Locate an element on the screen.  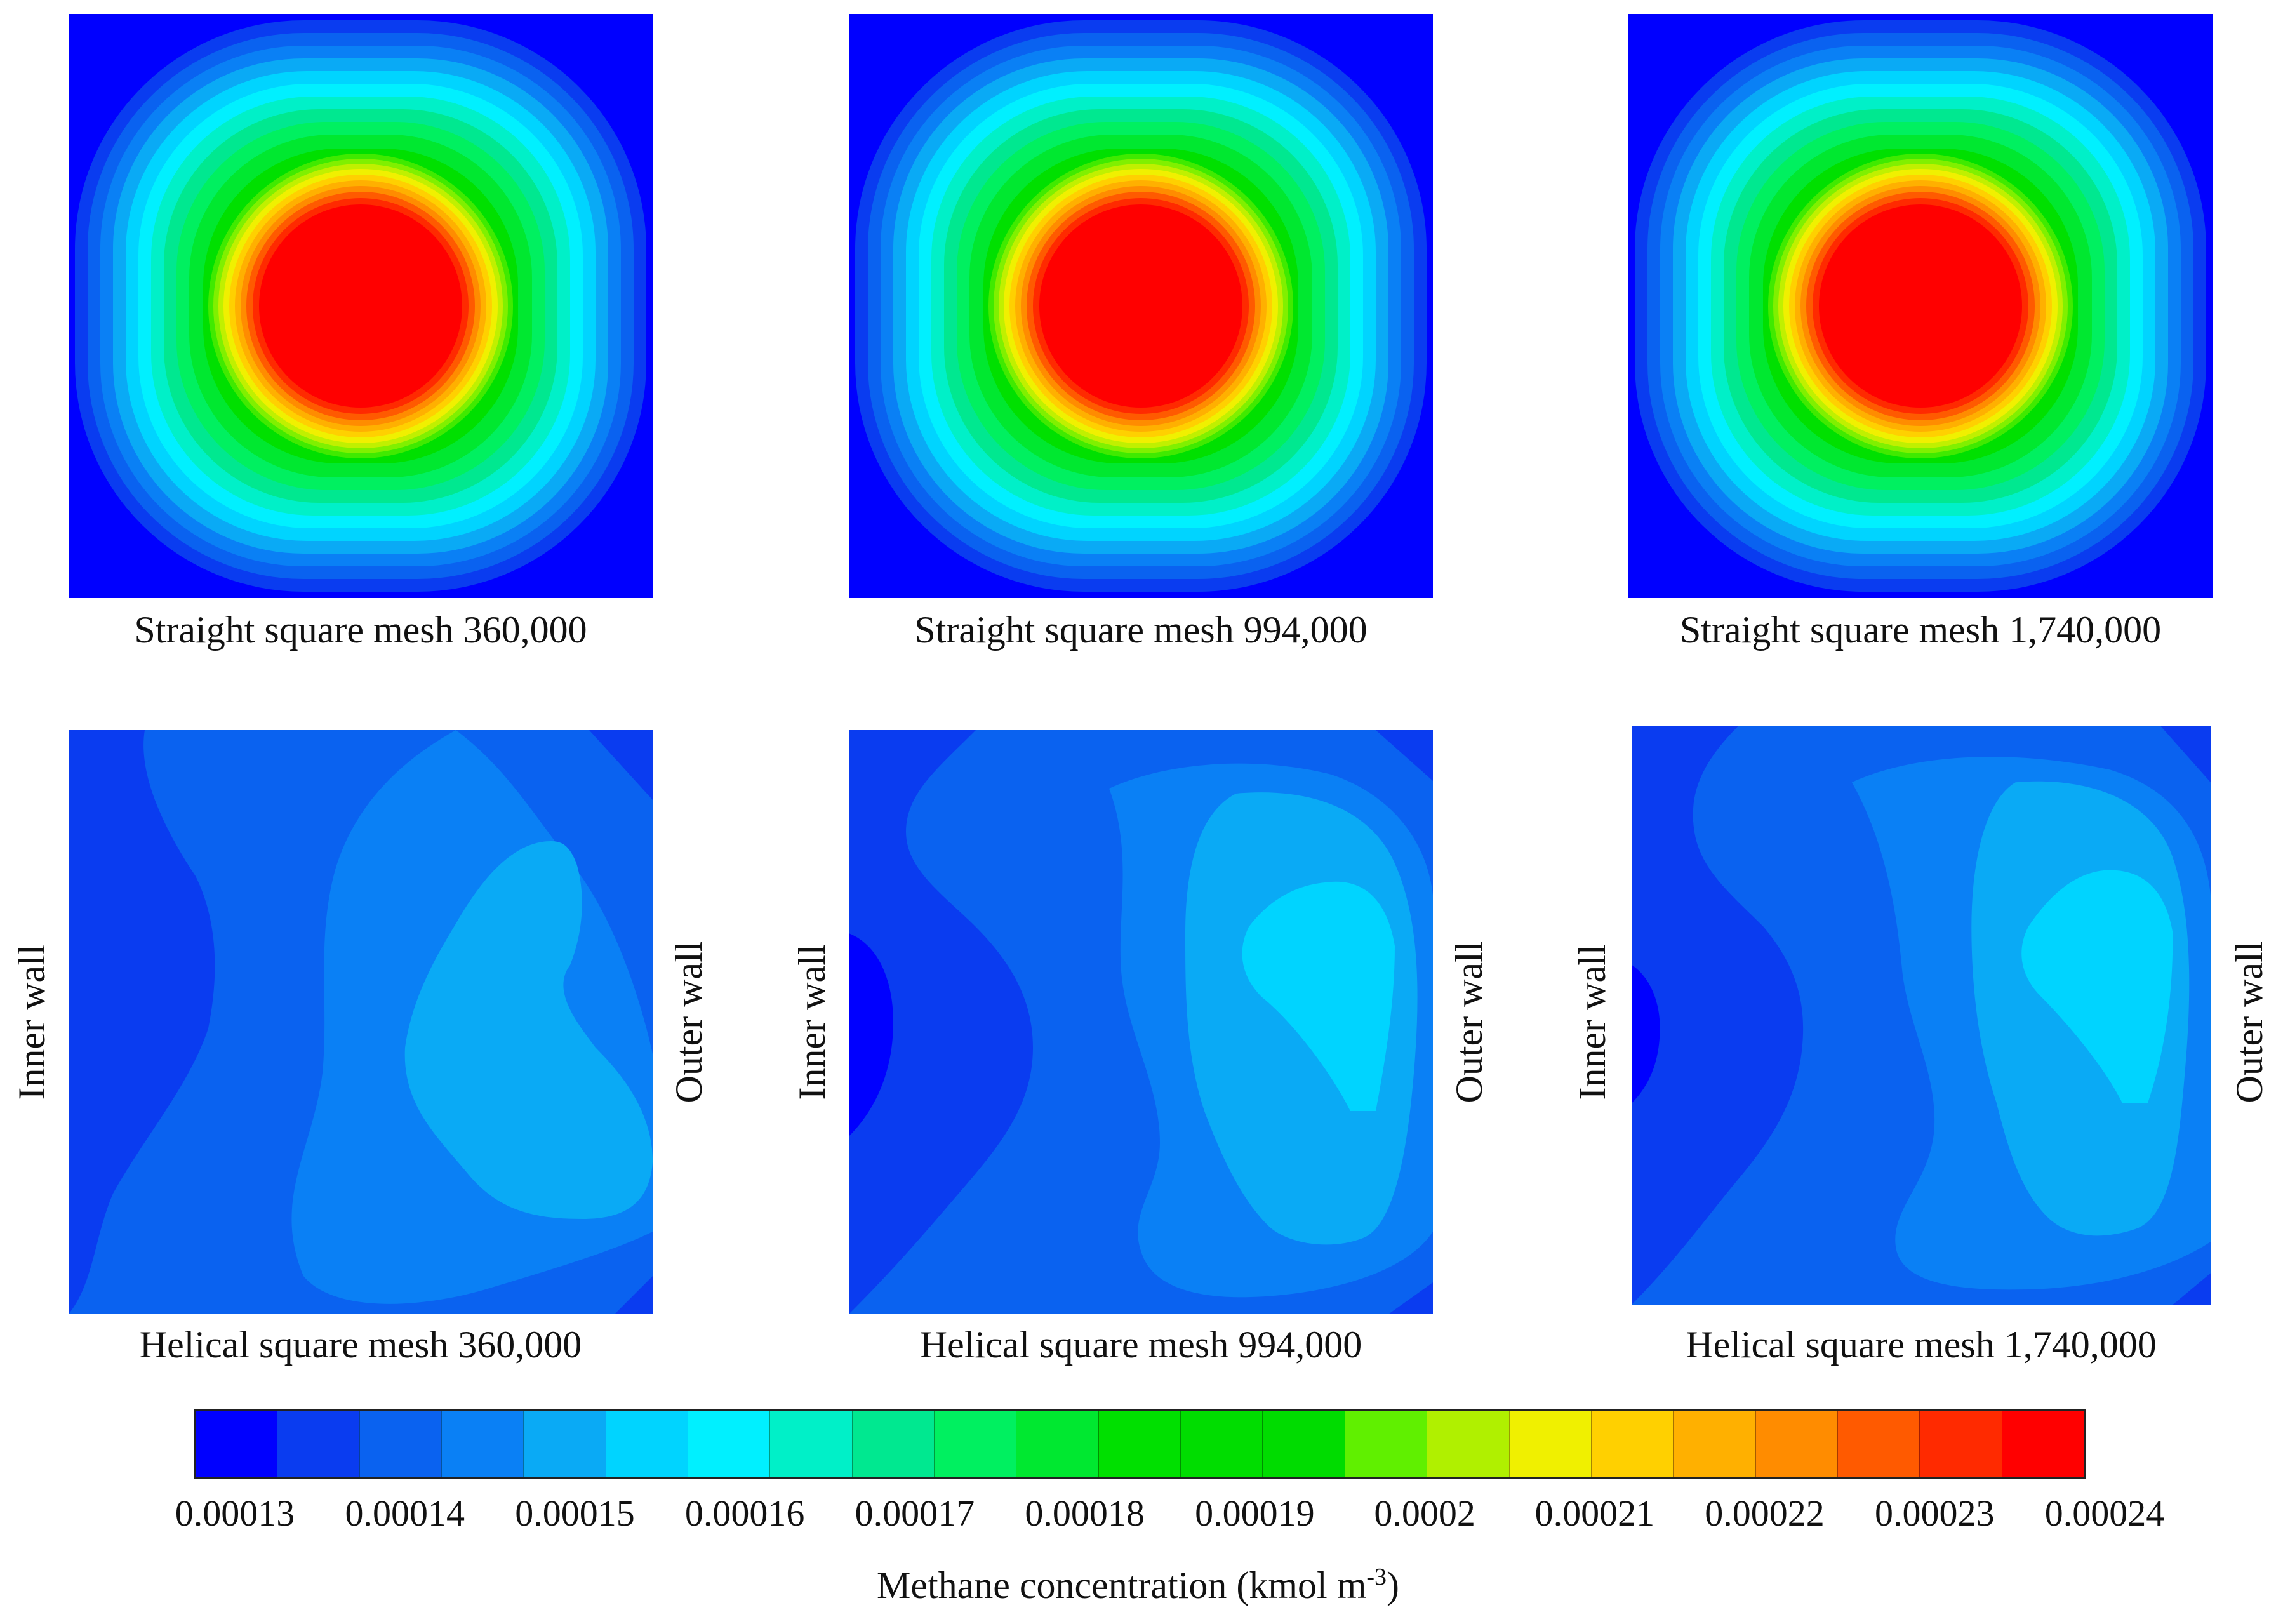
colorbar-title-text: Methane concentration (kmol m is located at coordinates (1121, 1585).